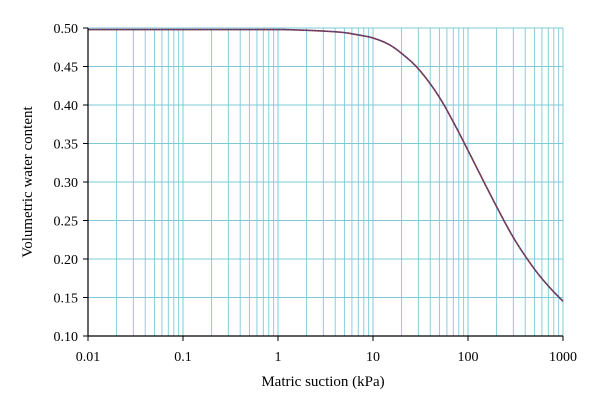 This screenshot has width=600, height=411. Describe the element at coordinates (183, 357) in the screenshot. I see `x-tick-label: 0.1` at that location.